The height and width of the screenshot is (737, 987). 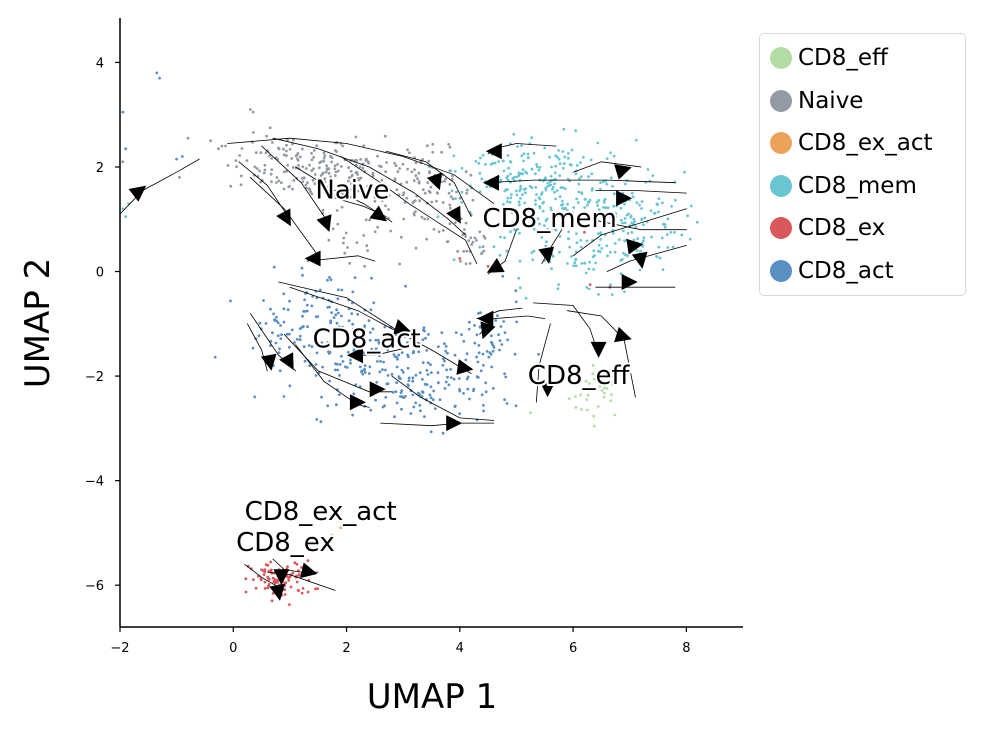 What do you see at coordinates (428, 183) in the screenshot?
I see `velocity-streamline` at bounding box center [428, 183].